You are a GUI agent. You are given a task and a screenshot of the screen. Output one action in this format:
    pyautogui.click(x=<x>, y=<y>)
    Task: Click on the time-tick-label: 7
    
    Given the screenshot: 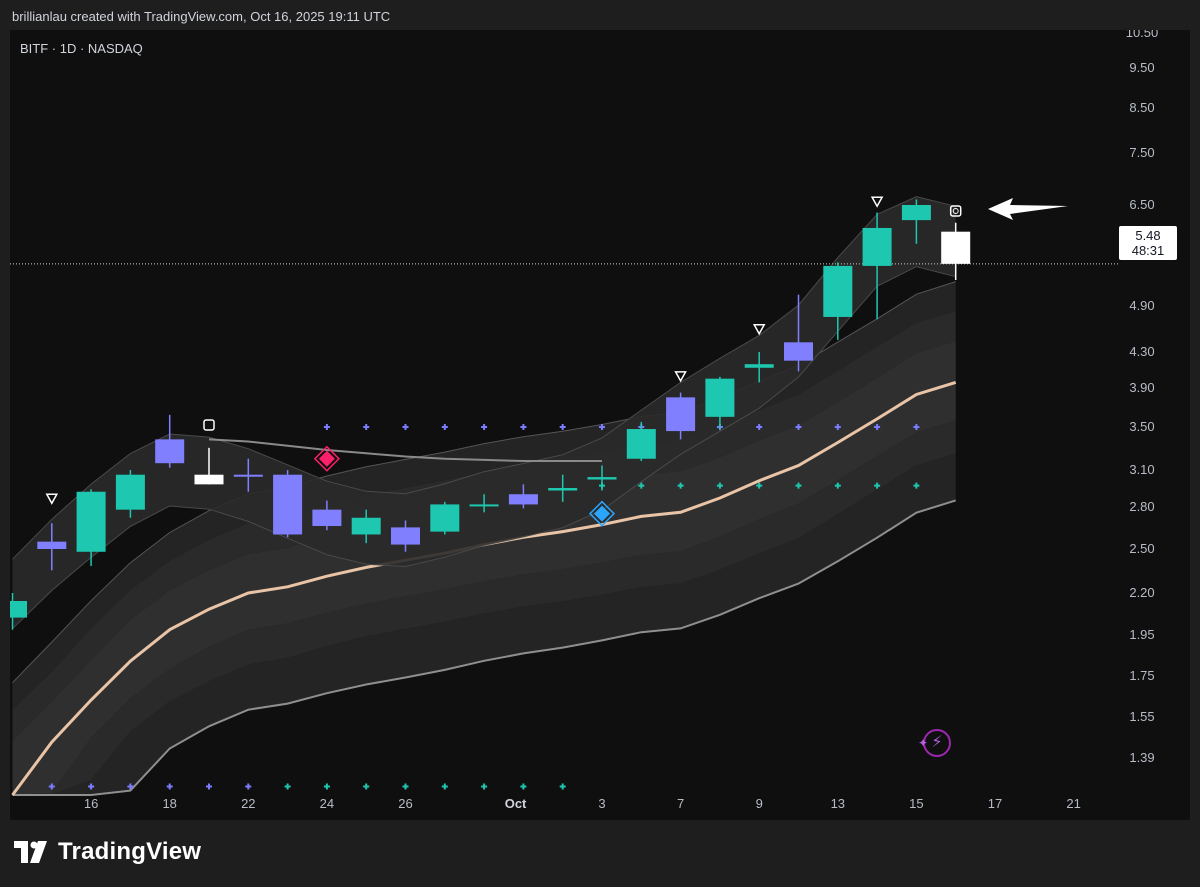 What is the action you would take?
    pyautogui.click(x=680, y=803)
    